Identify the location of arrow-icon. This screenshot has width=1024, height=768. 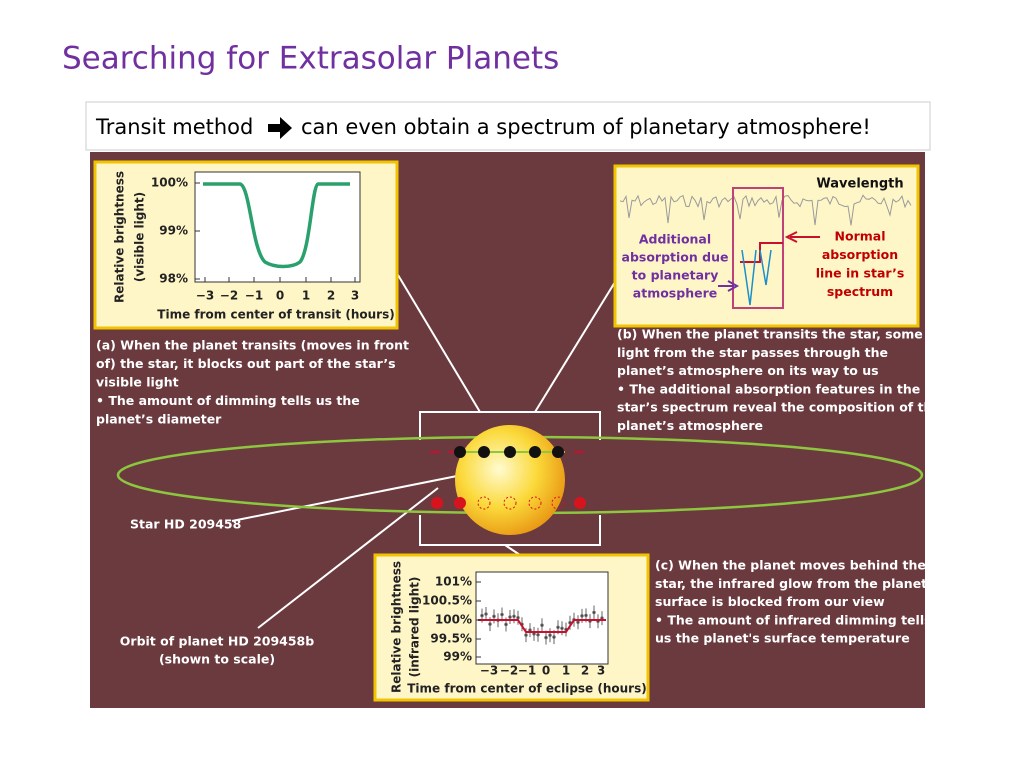
(280, 128).